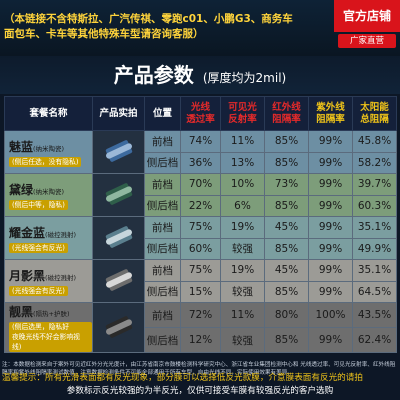 This screenshot has width=400, height=400. What do you see at coordinates (118, 113) in the screenshot?
I see `header-photo: 产品实拍` at bounding box center [118, 113].